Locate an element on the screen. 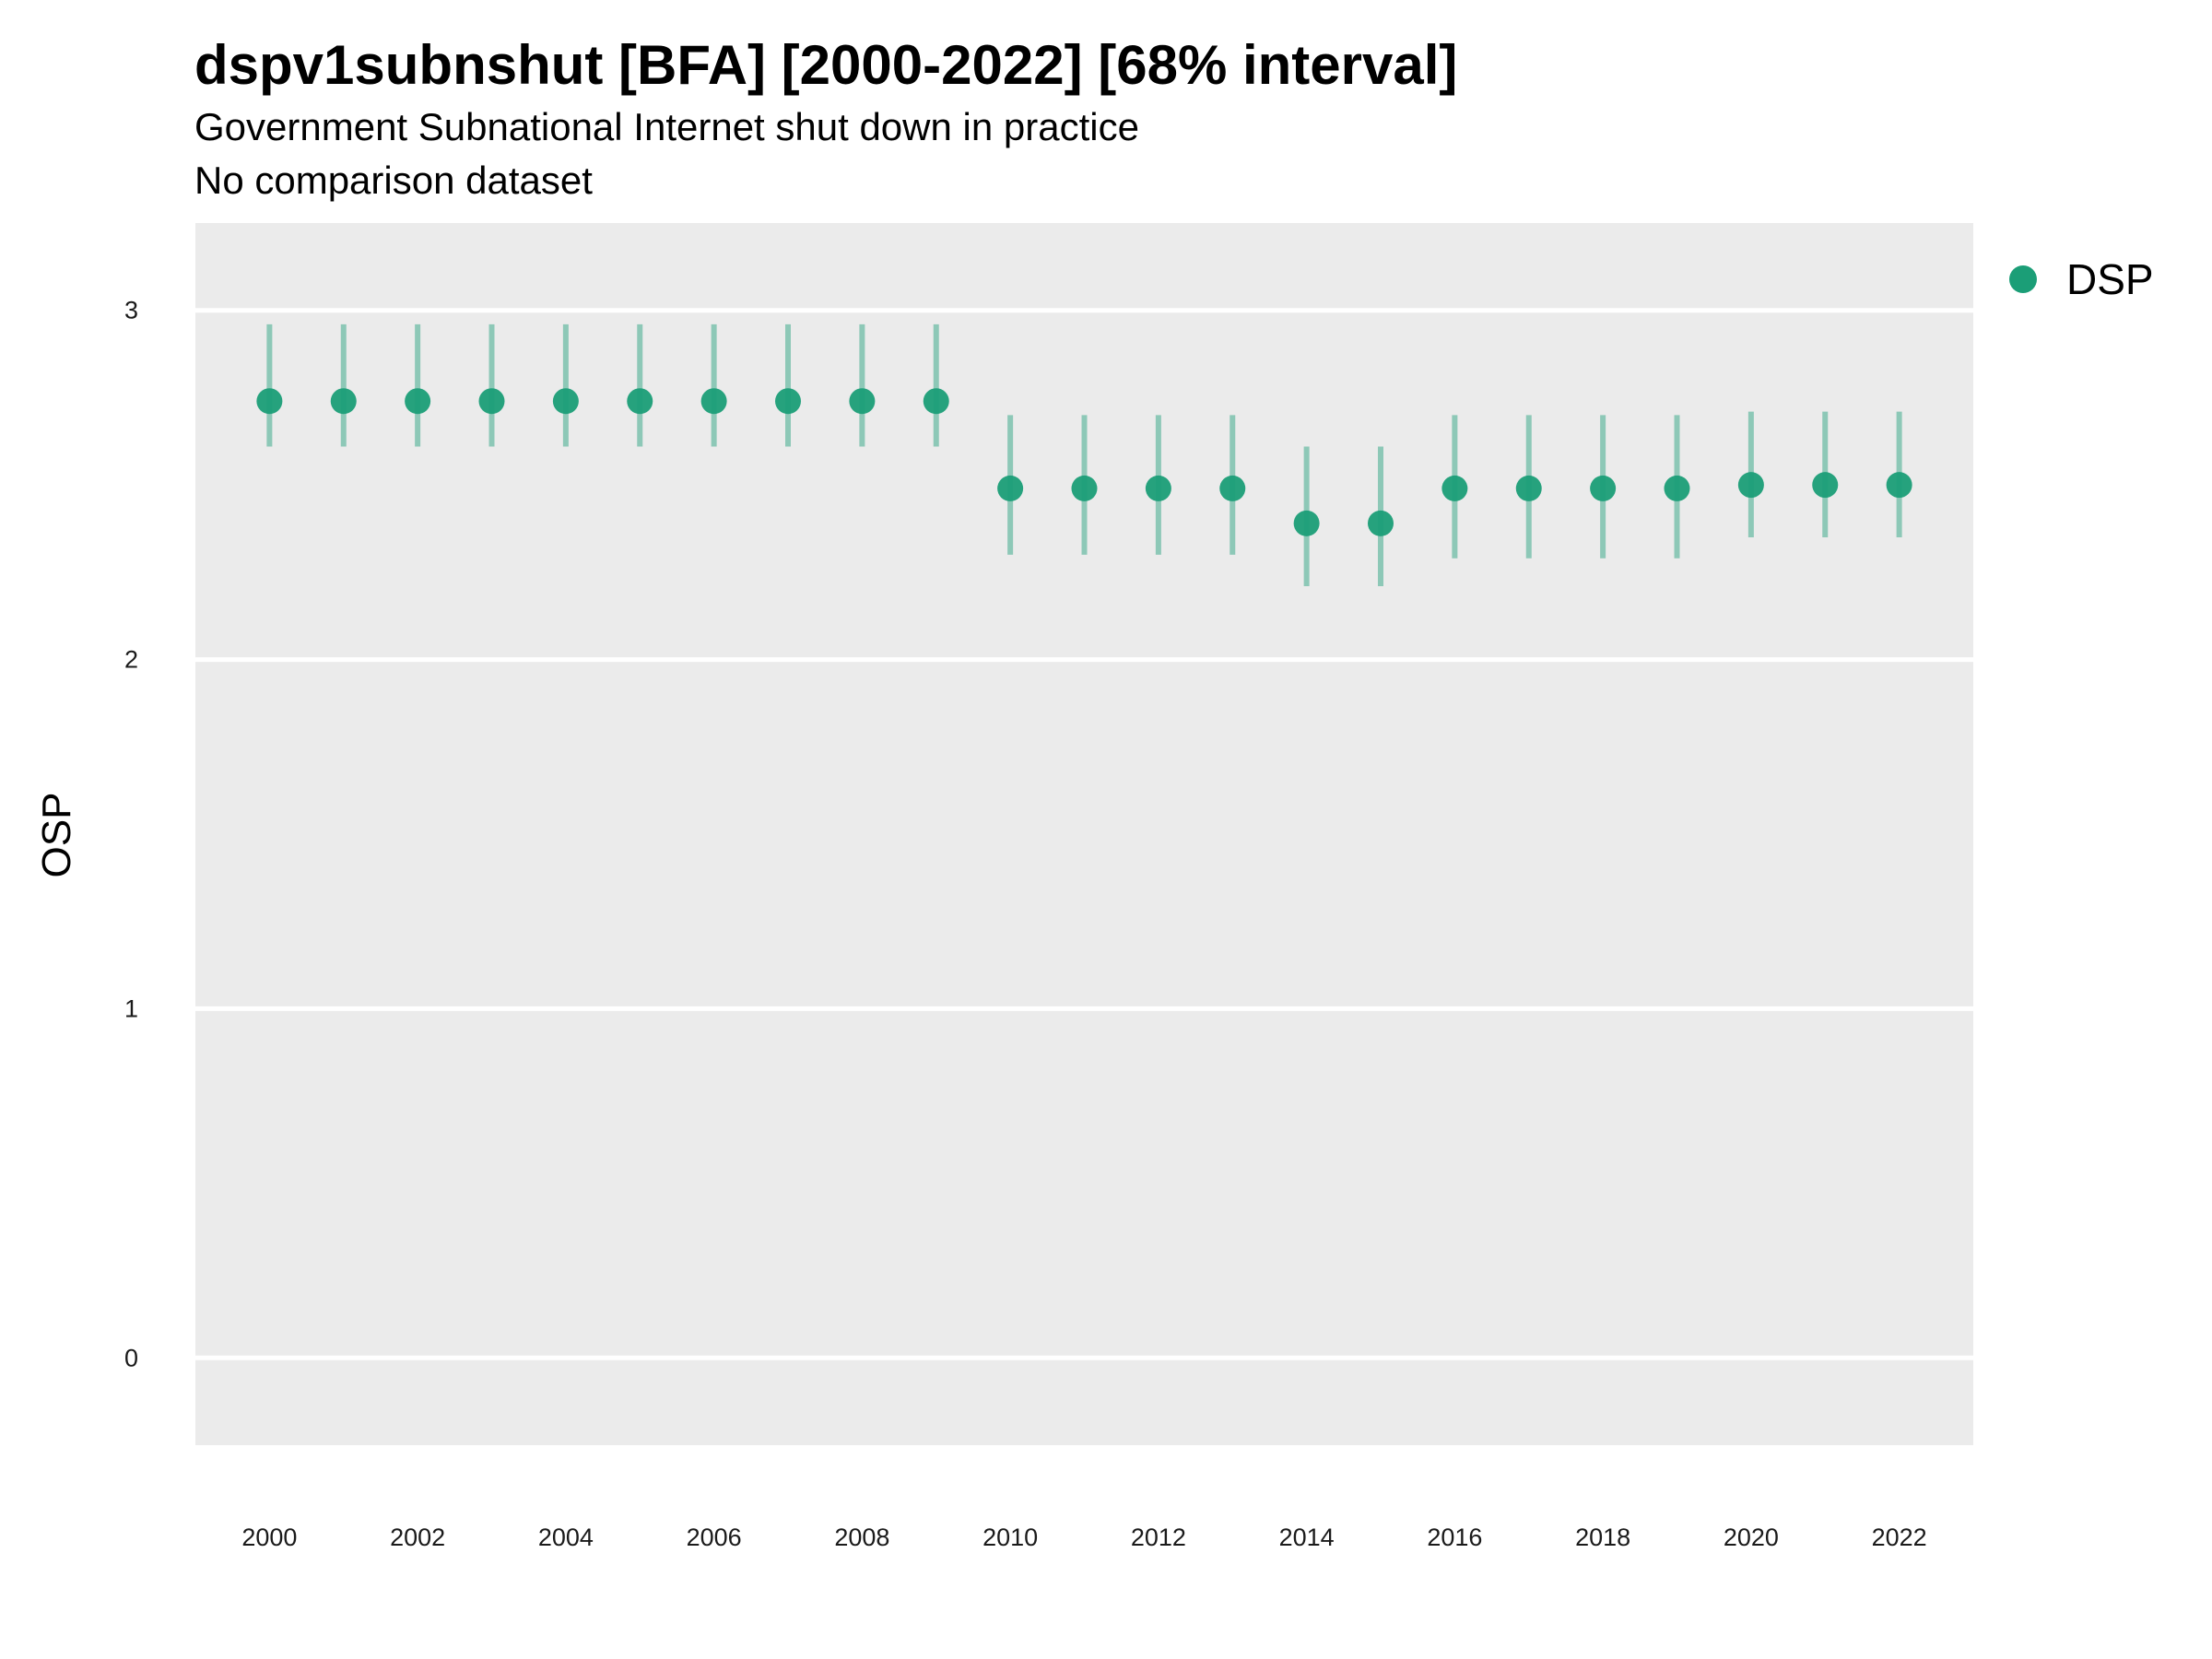 This screenshot has width=2212, height=1659. x-tick-label: 2016 is located at coordinates (1454, 1537).